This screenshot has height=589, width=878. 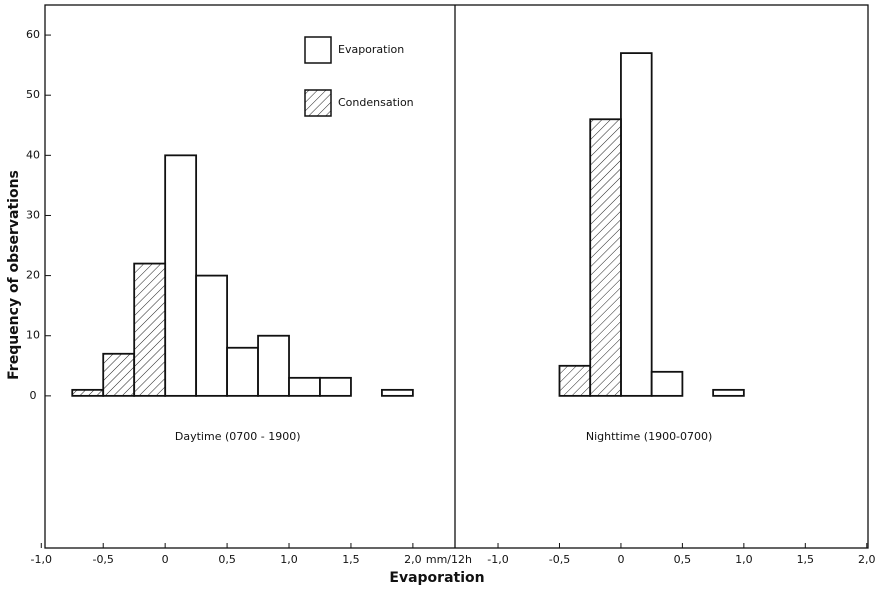 What do you see at coordinates (14, 275) in the screenshot?
I see `y-axis-label: Frequency of observations` at bounding box center [14, 275].